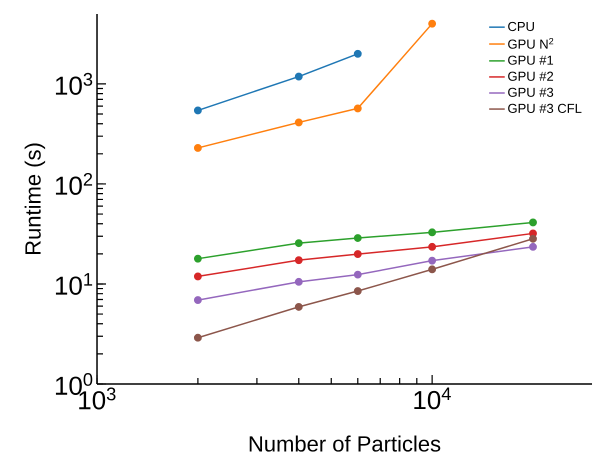  Describe the element at coordinates (531, 92) in the screenshot. I see `legend-label: GPU #3` at that location.